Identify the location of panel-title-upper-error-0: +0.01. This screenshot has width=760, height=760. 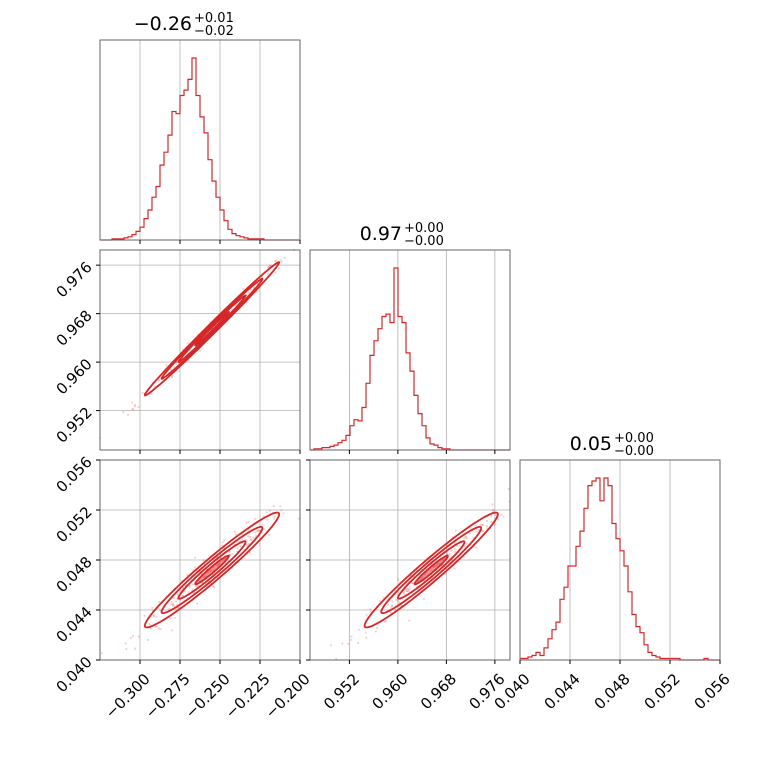
(214, 18).